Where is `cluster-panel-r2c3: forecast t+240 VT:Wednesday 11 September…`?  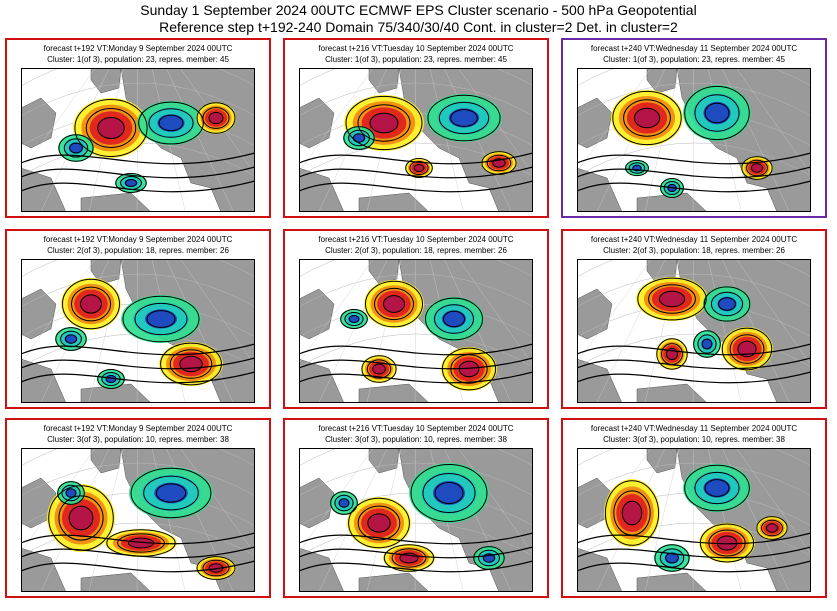
cluster-panel-r2c3: forecast t+240 VT:Wednesday 11 September… is located at coordinates (694, 319).